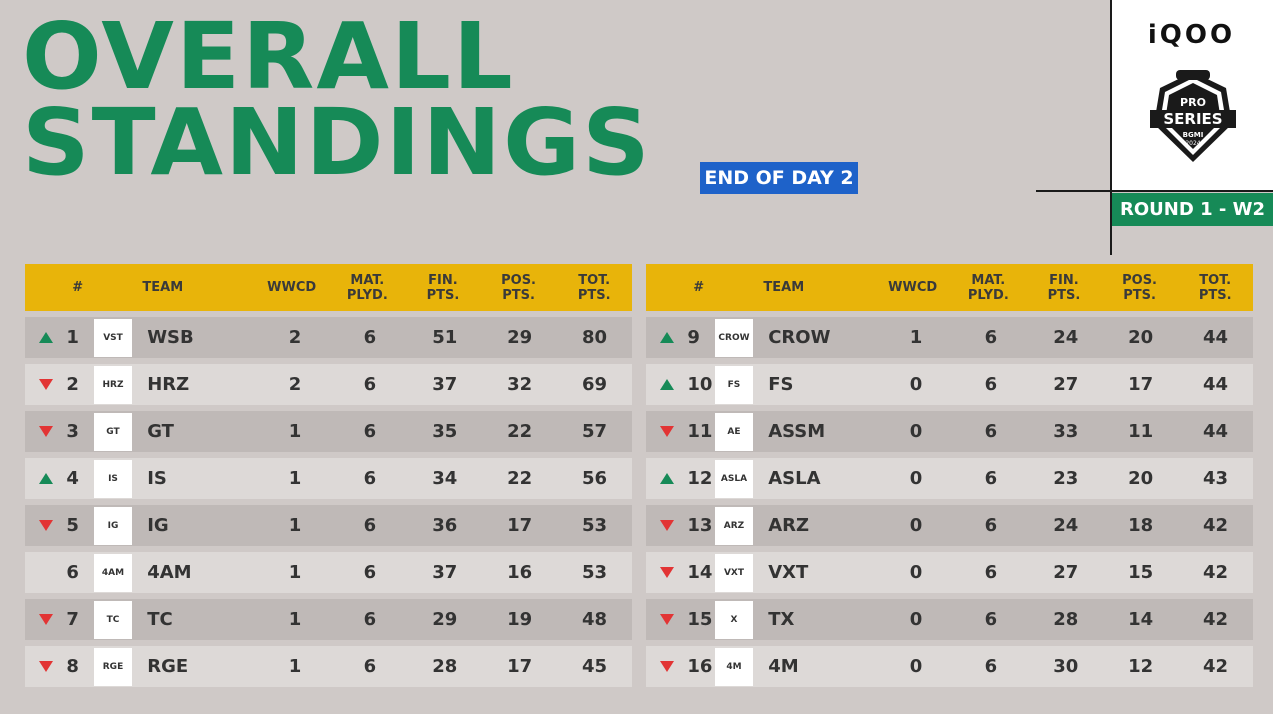 The width and height of the screenshot is (1273, 714). Describe the element at coordinates (949, 525) in the screenshot. I see `table-row: 13 ARZ ARZ 0 6 24 18 42` at that location.